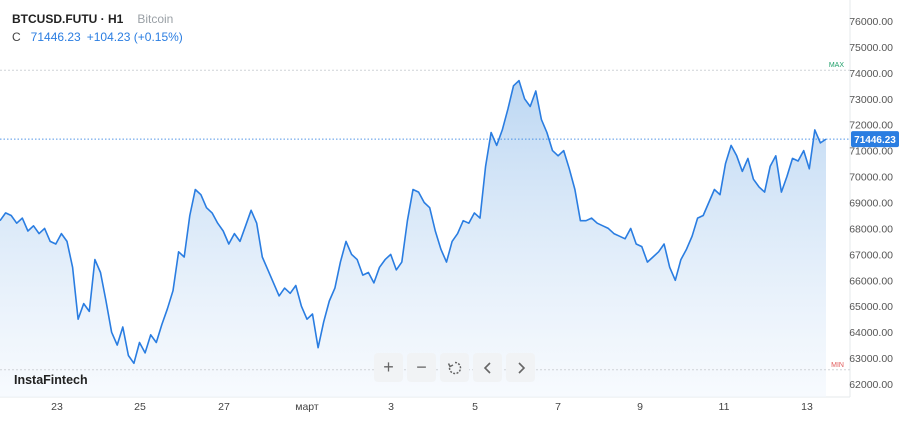 The image size is (900, 427). Describe the element at coordinates (224, 407) in the screenshot. I see `x-tick-label: 27` at that location.